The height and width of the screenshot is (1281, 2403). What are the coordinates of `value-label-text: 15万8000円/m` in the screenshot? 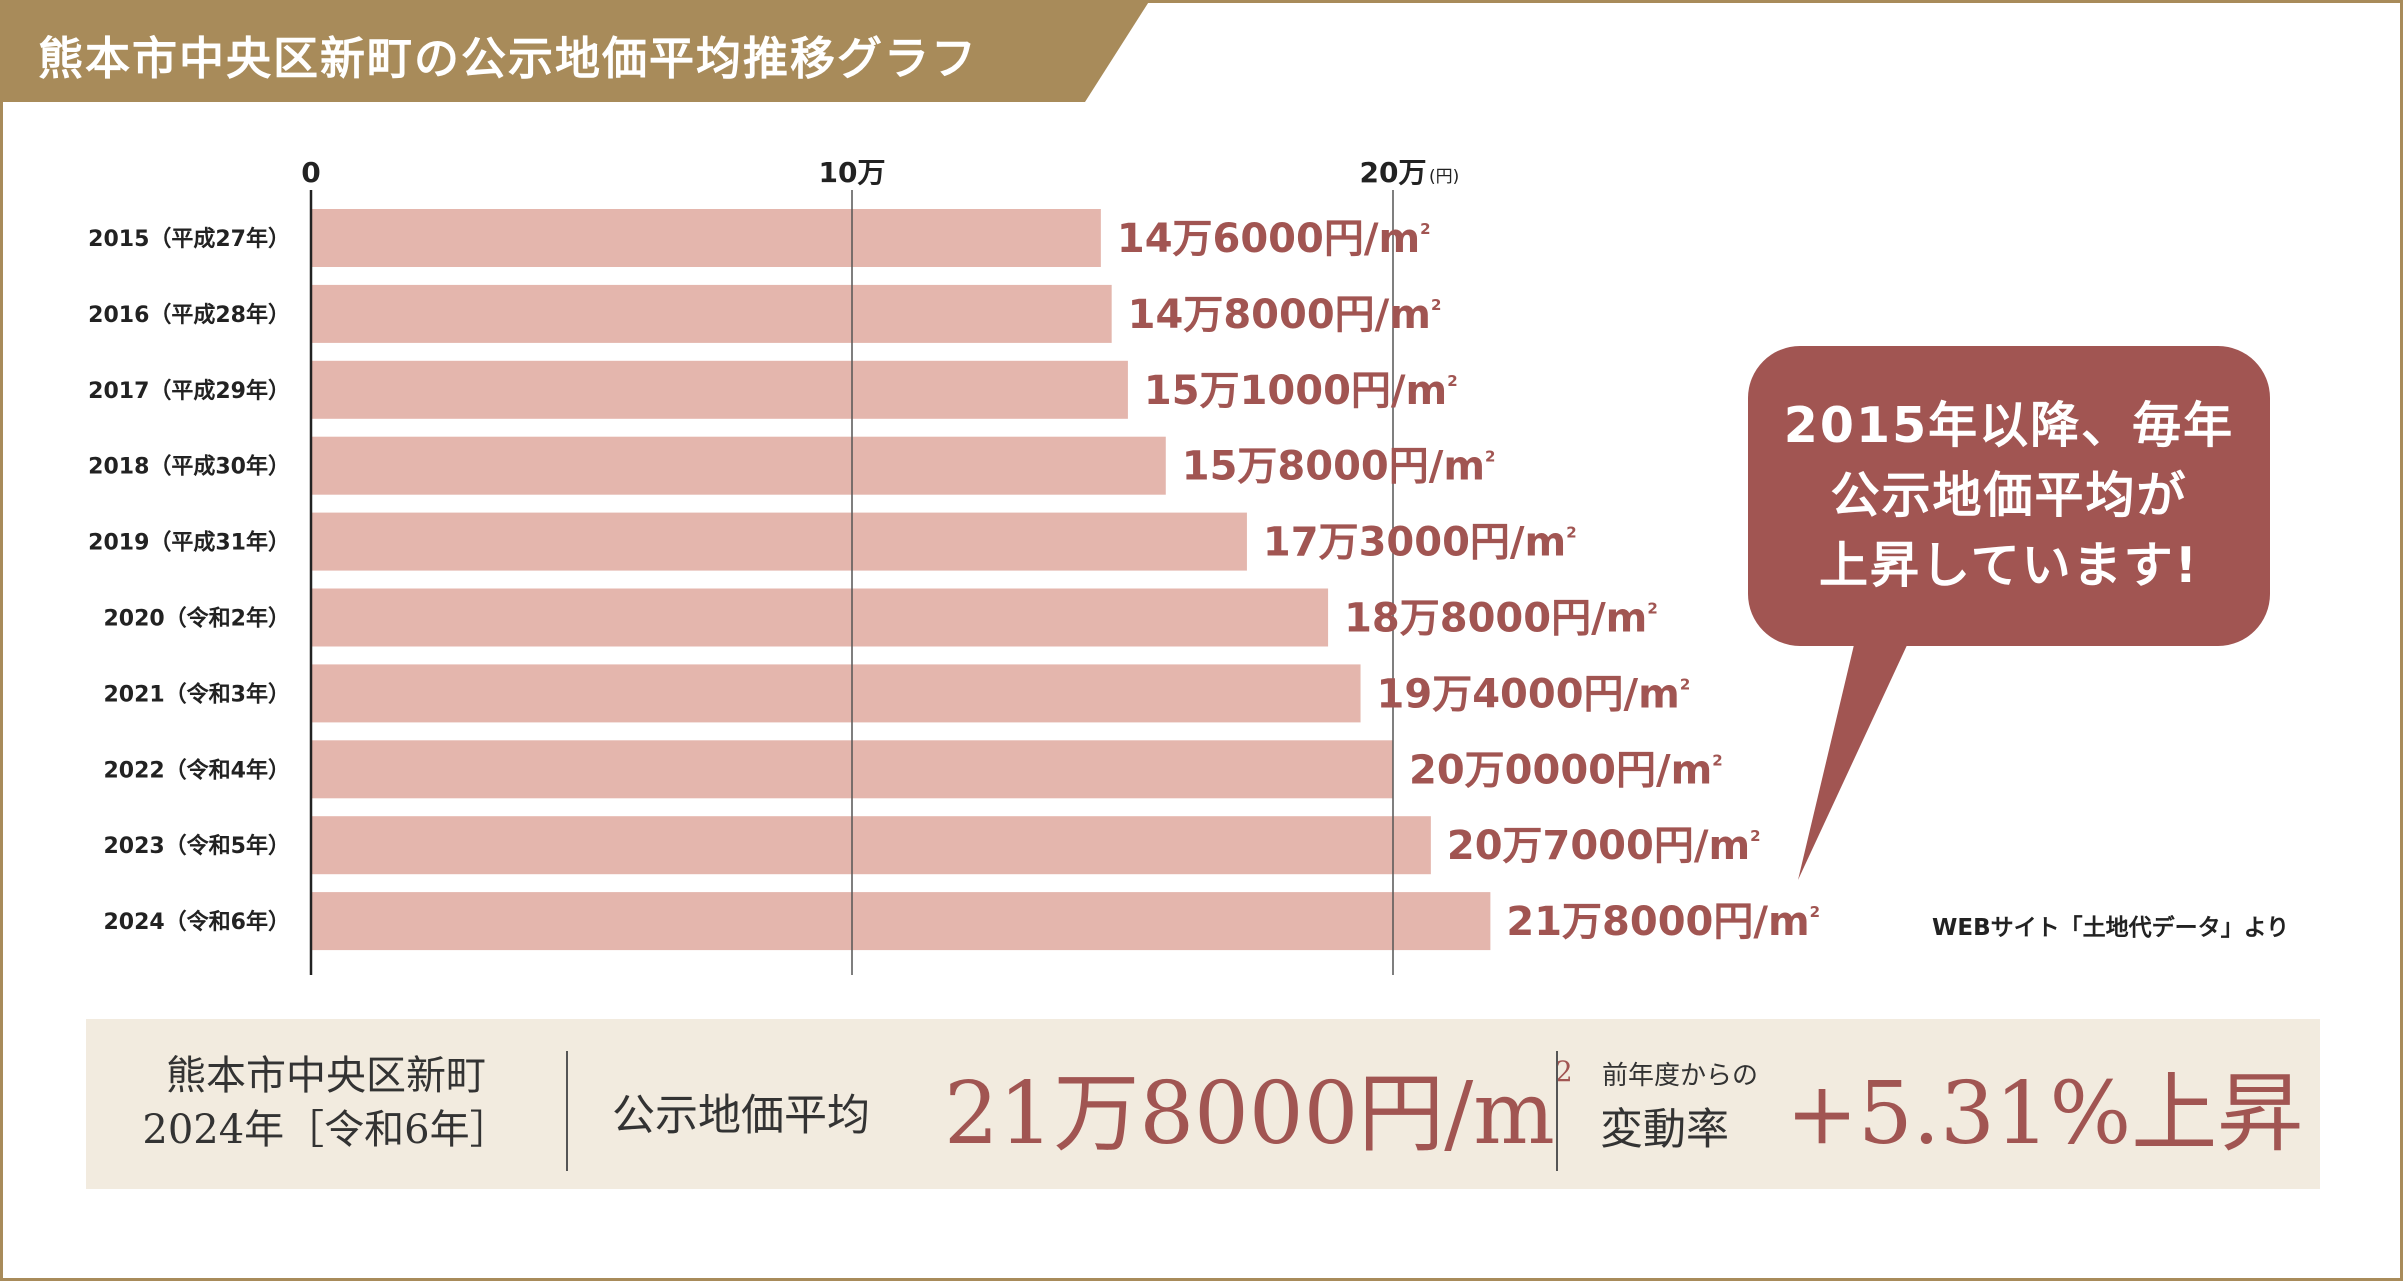 It's located at (1333, 467).